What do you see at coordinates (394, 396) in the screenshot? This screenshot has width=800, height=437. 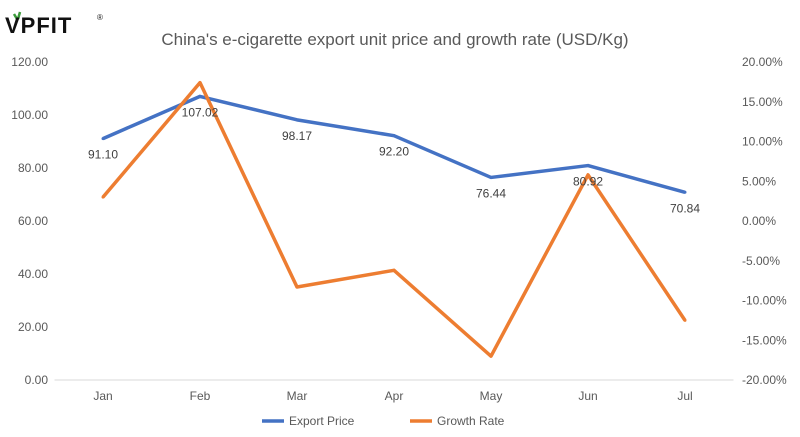 I see `x-tick-label: Apr` at bounding box center [394, 396].